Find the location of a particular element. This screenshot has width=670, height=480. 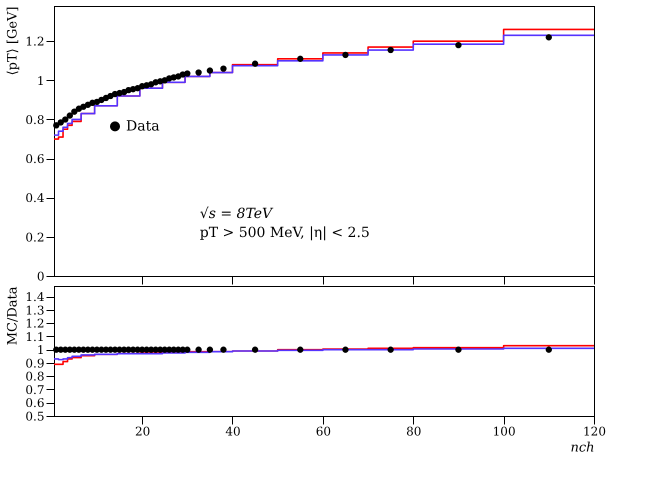

annotation: √s = 8TeV is located at coordinates (237, 214).